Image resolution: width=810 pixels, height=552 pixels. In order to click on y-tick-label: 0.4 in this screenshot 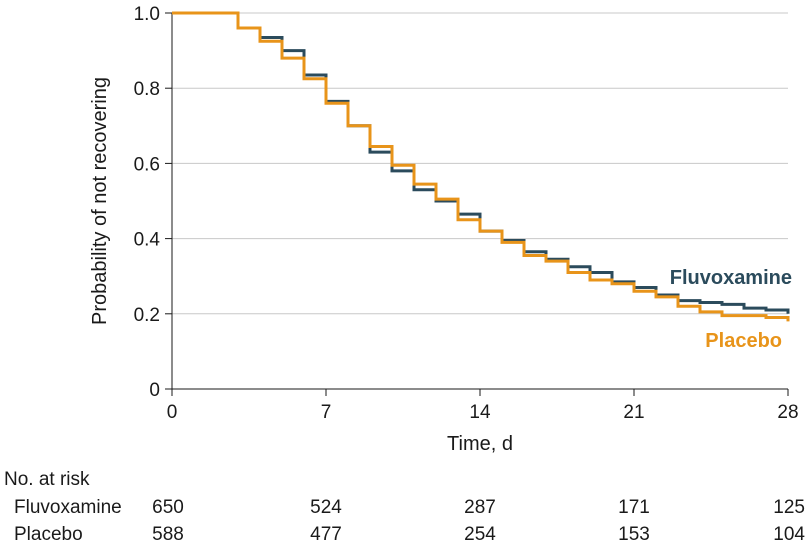, I will do `click(147, 240)`.